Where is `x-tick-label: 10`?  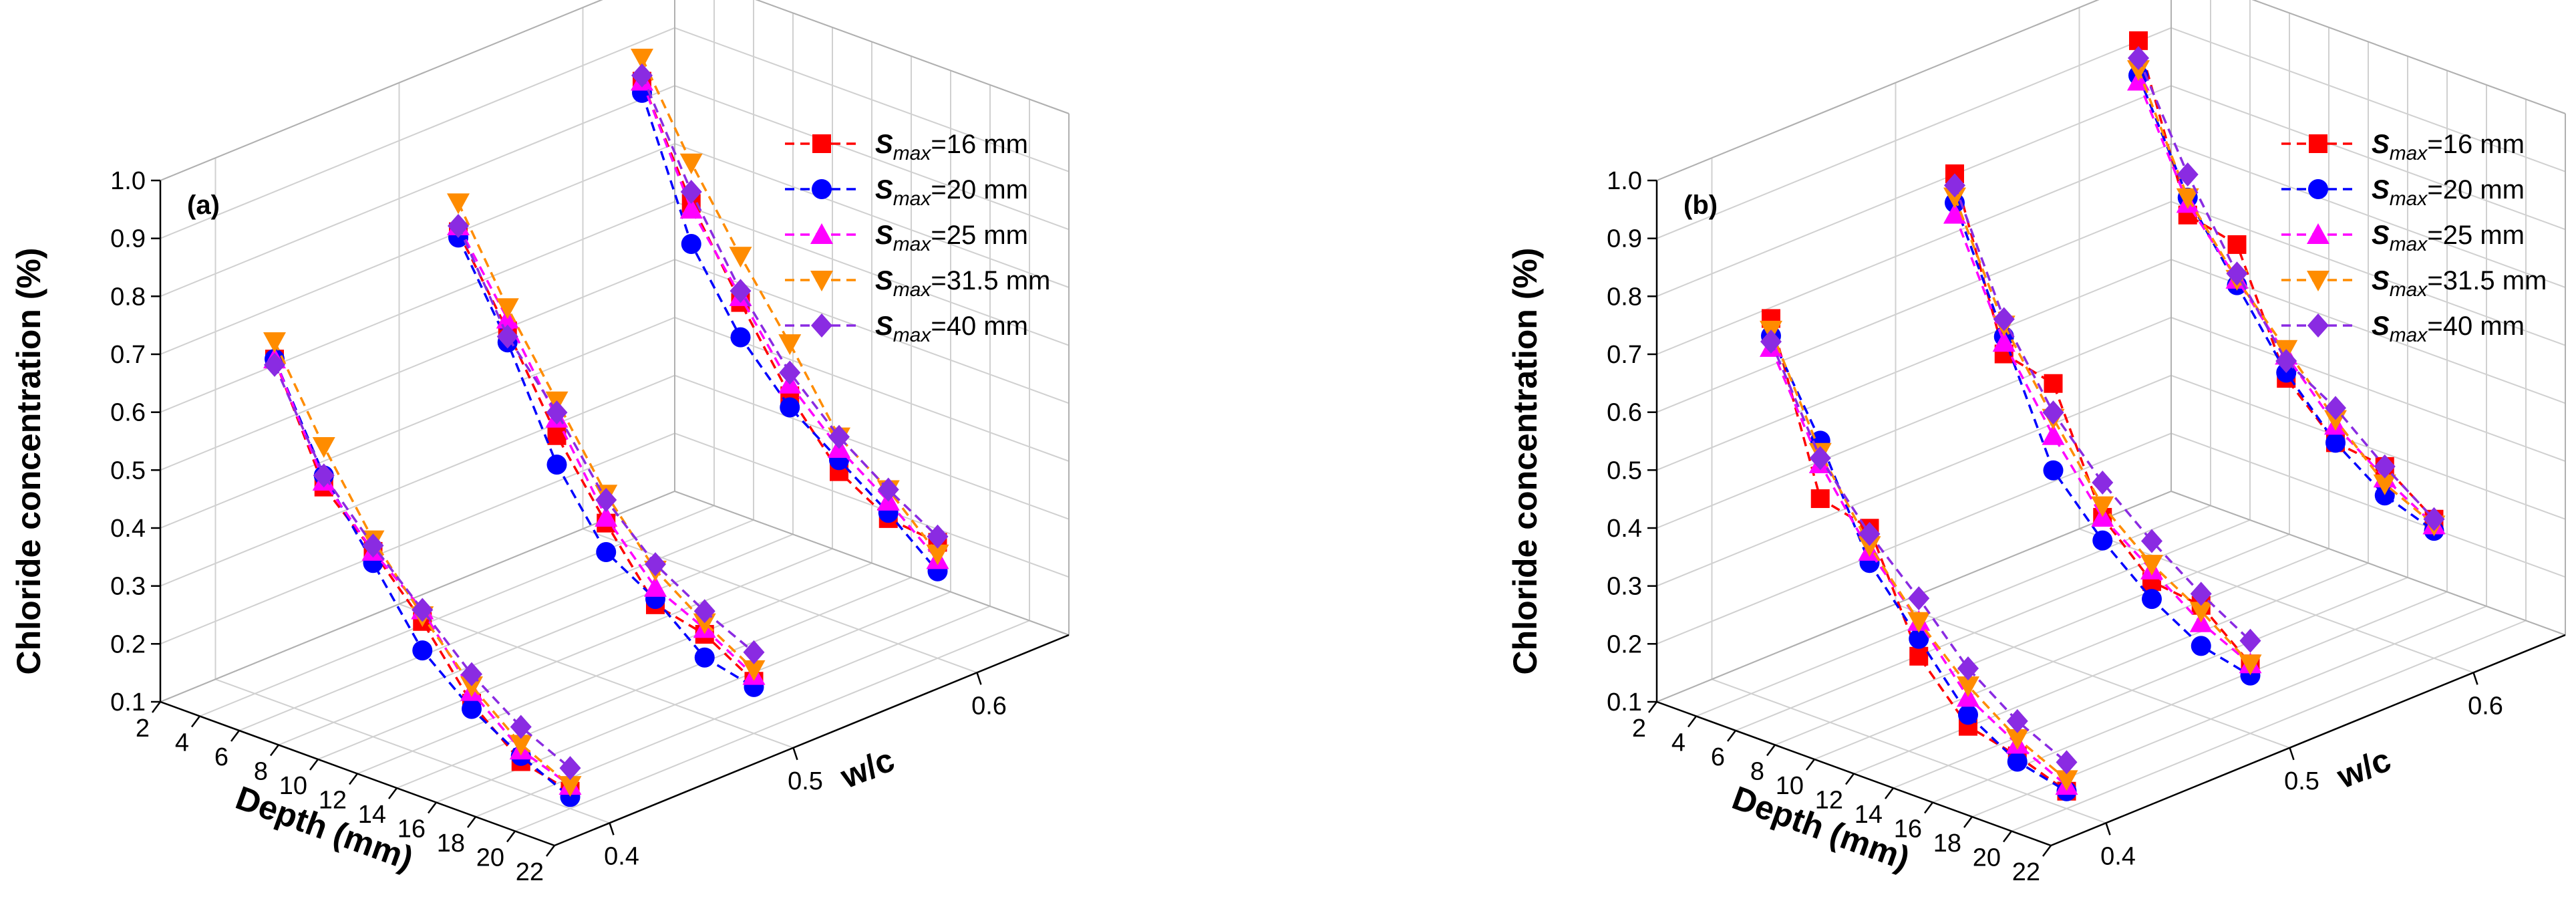
x-tick-label: 10 is located at coordinates (1790, 786).